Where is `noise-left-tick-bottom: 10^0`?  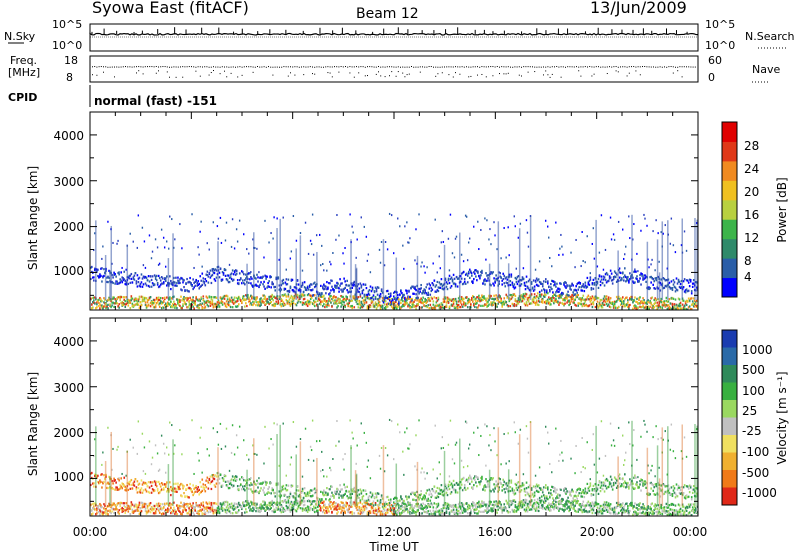 noise-left-tick-bottom: 10^0 is located at coordinates (67, 45).